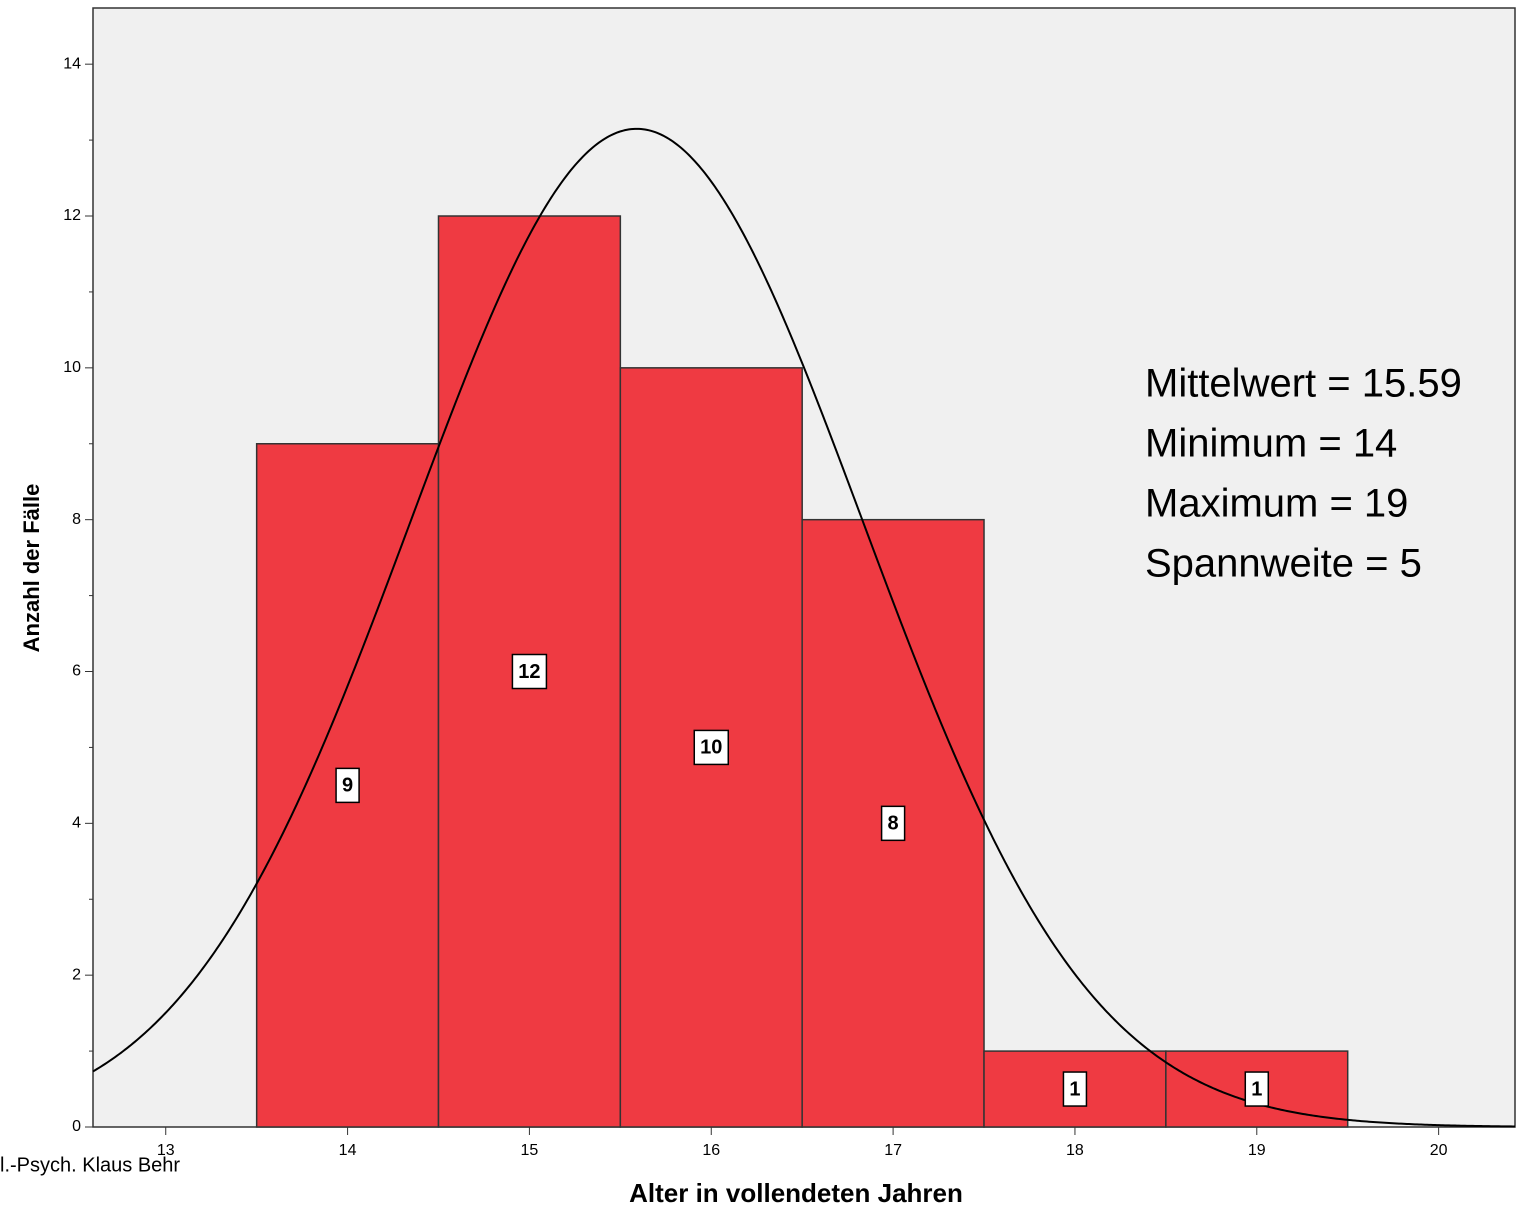 This screenshot has width=1529, height=1208. I want to click on y-tick-label: 6, so click(76, 671).